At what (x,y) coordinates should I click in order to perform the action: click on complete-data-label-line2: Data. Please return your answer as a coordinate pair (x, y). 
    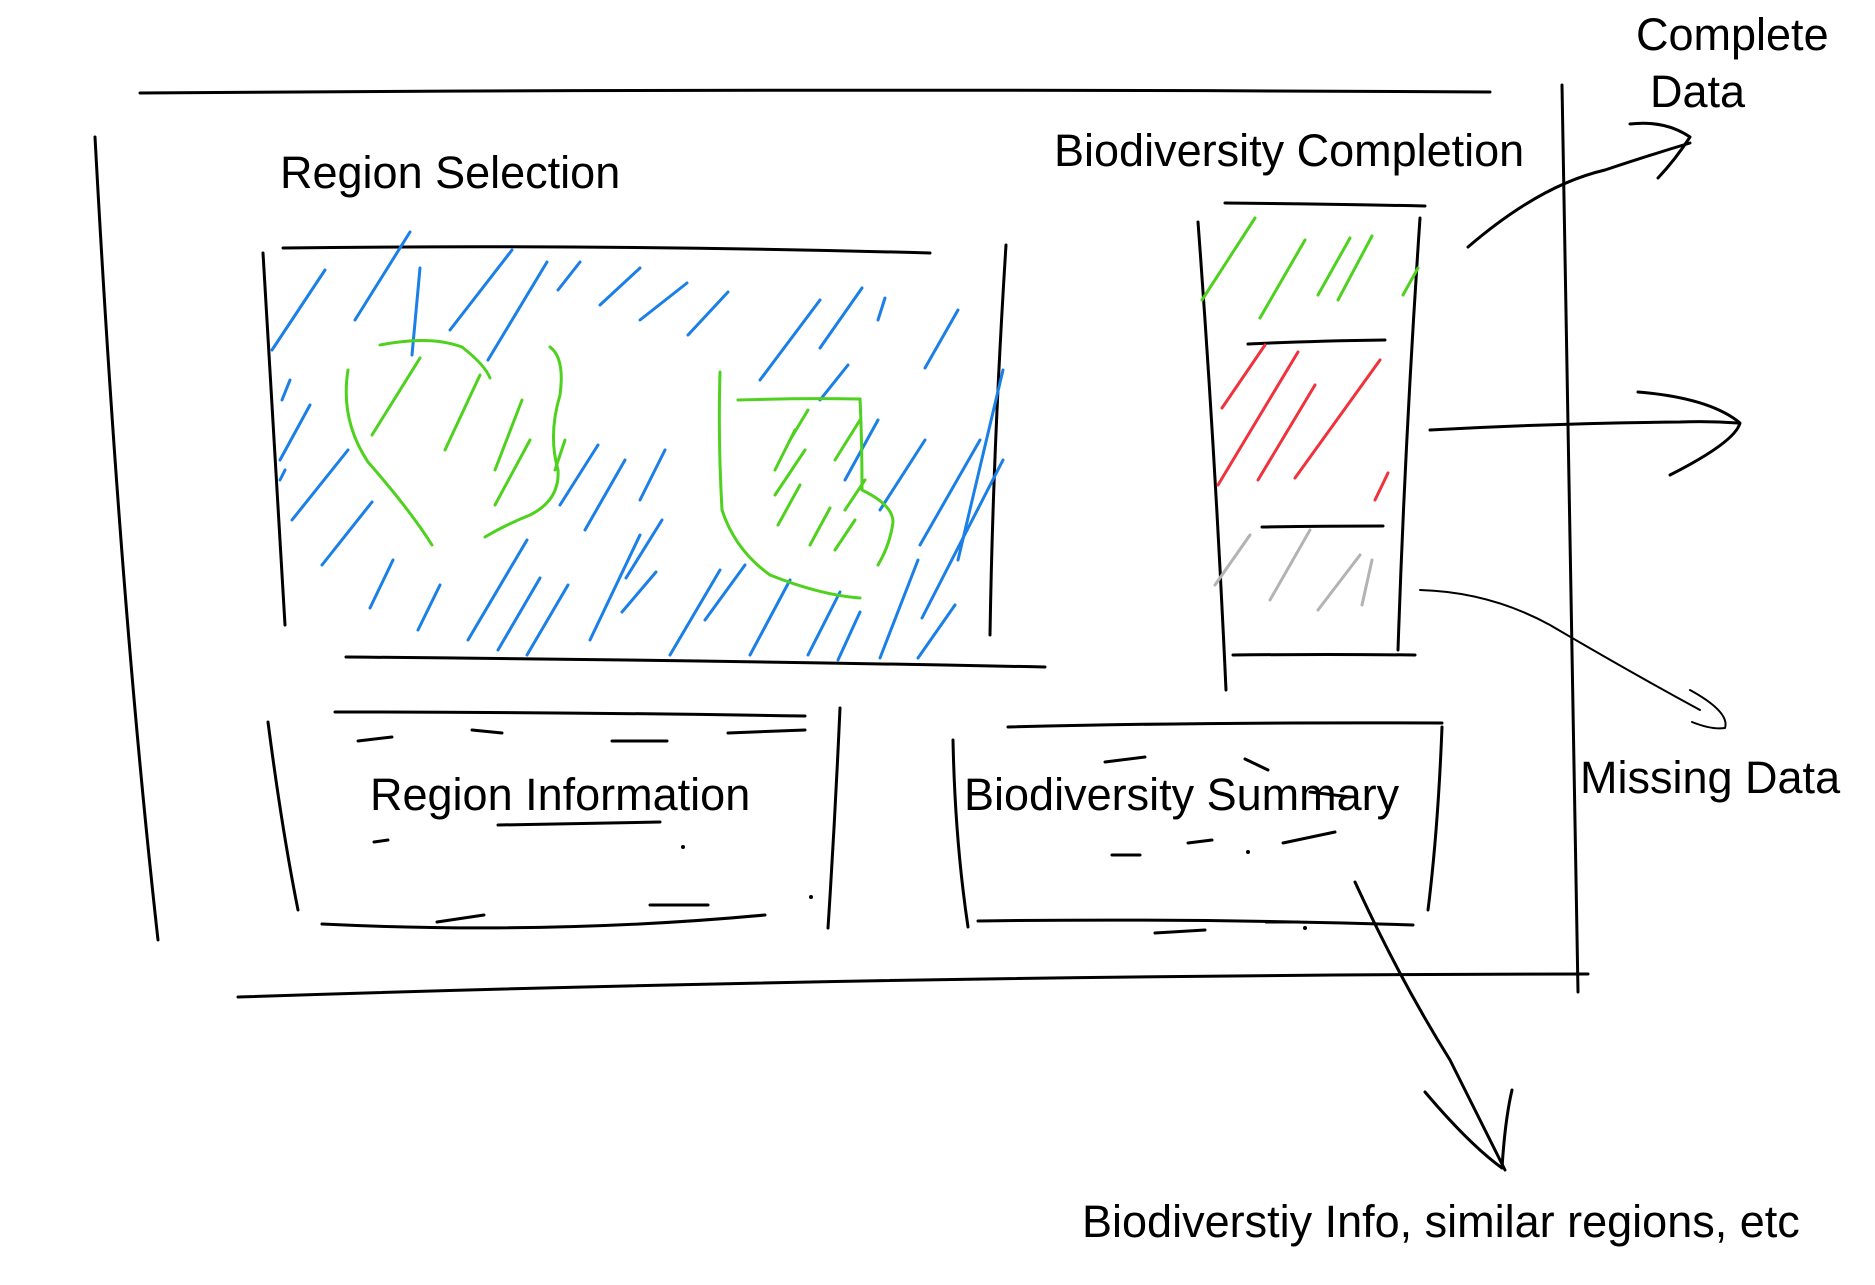
    Looking at the image, I should click on (1698, 91).